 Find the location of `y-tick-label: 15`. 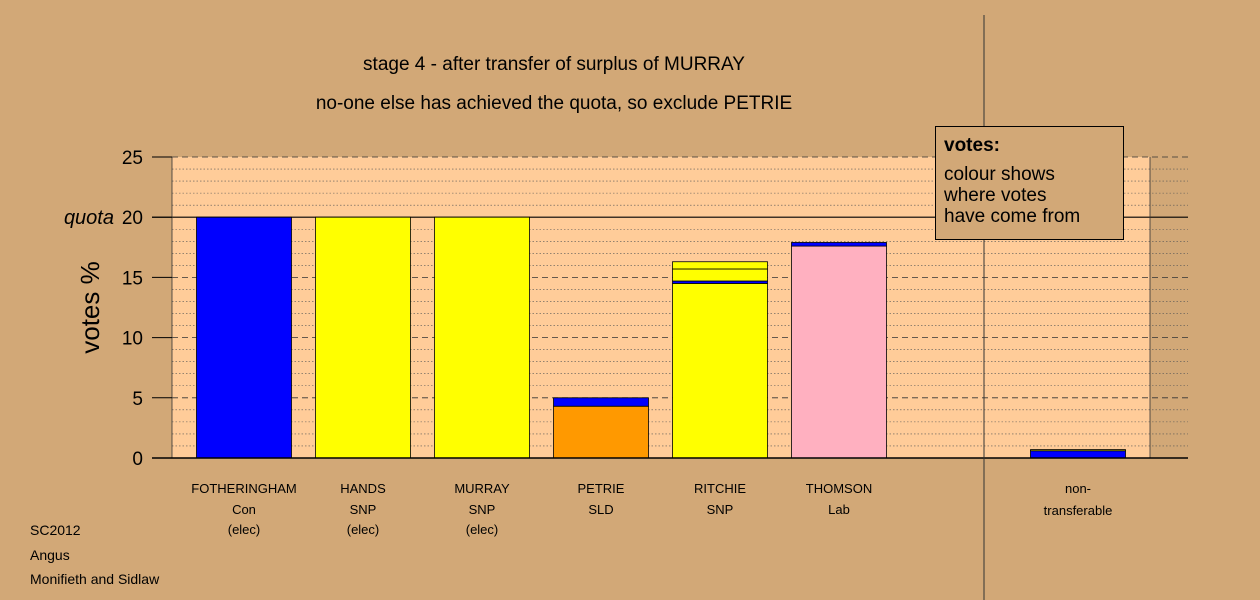

y-tick-label: 15 is located at coordinates (132, 278).